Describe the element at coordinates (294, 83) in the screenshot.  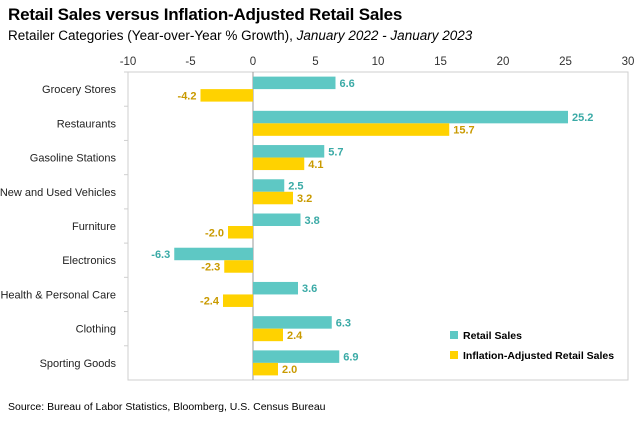
I see `bar-retail-sales-grocery-stores` at that location.